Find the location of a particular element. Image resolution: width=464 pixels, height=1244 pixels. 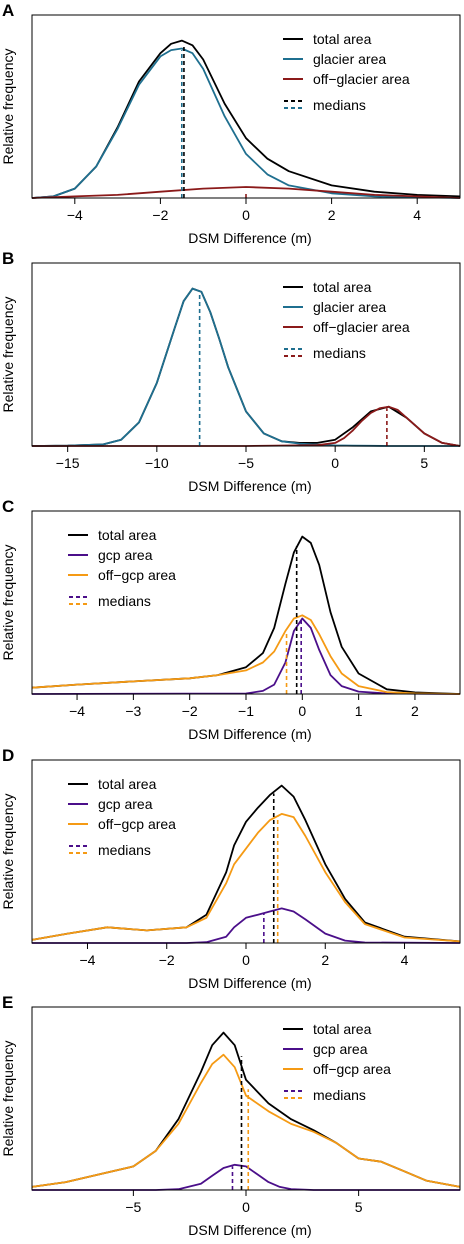

panel-letter: A is located at coordinates (8, 10).